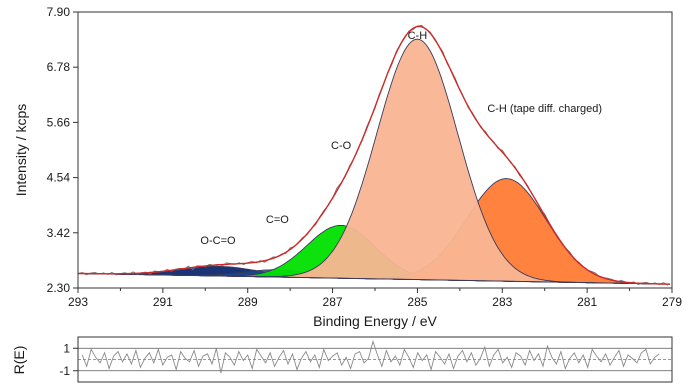 The width and height of the screenshot is (700, 387). I want to click on residual-y-ticks: 1 -1, so click(68, 359).